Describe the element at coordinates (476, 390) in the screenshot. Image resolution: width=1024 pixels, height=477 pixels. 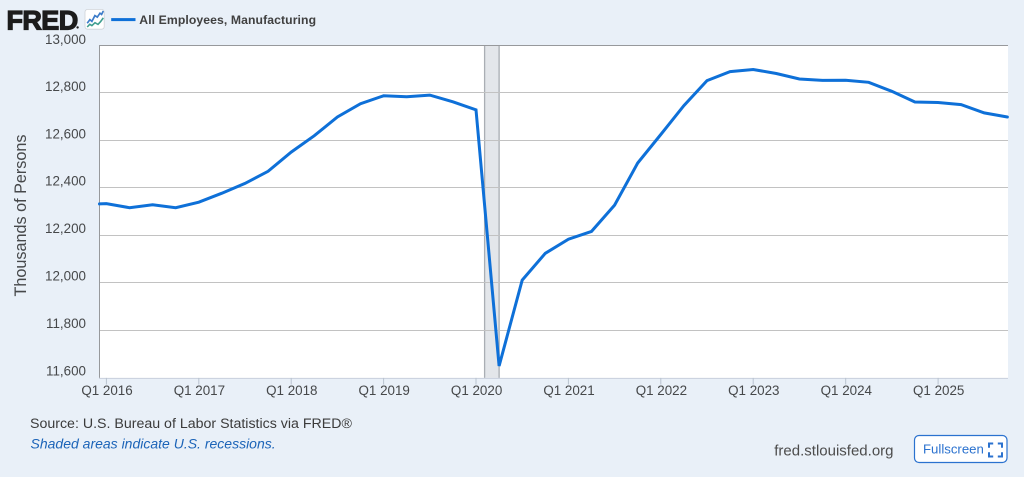
I see `svg-text: Q1 2020` at that location.